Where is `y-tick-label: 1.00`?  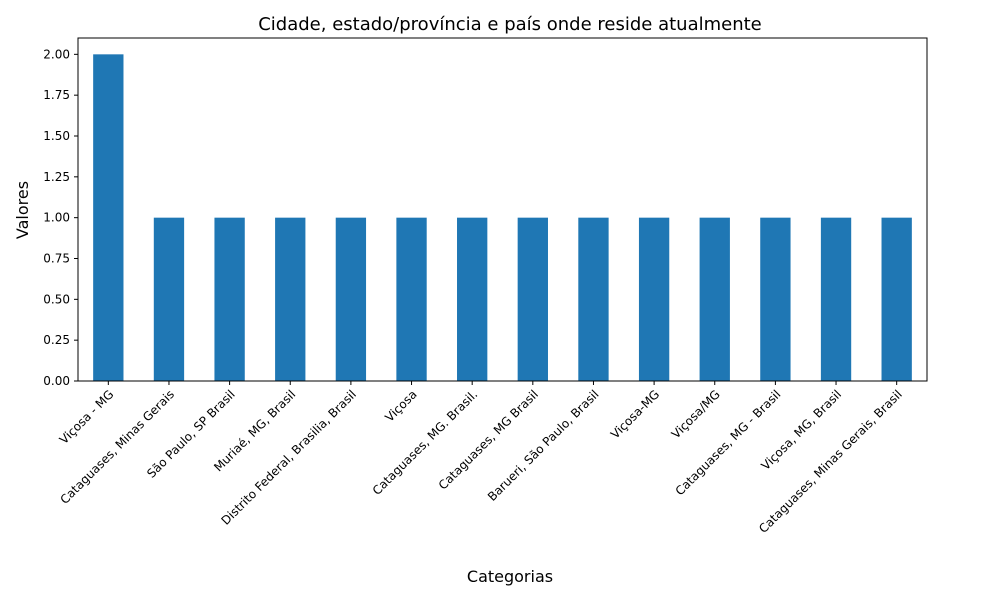 y-tick-label: 1.00 is located at coordinates (56, 218).